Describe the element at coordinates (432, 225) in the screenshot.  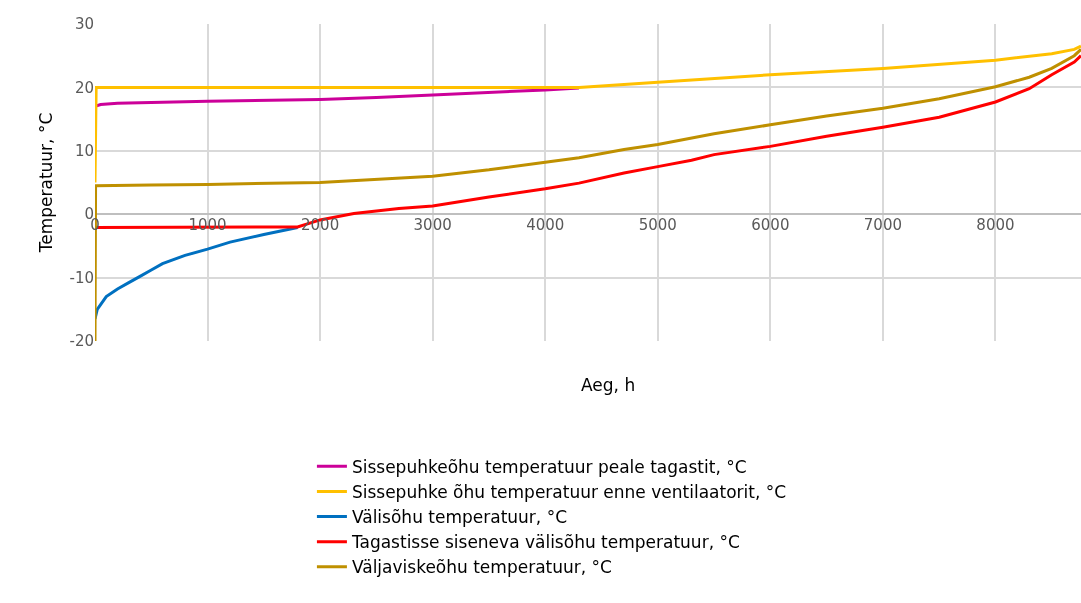
I see `x-tick-label: 3000` at that location.